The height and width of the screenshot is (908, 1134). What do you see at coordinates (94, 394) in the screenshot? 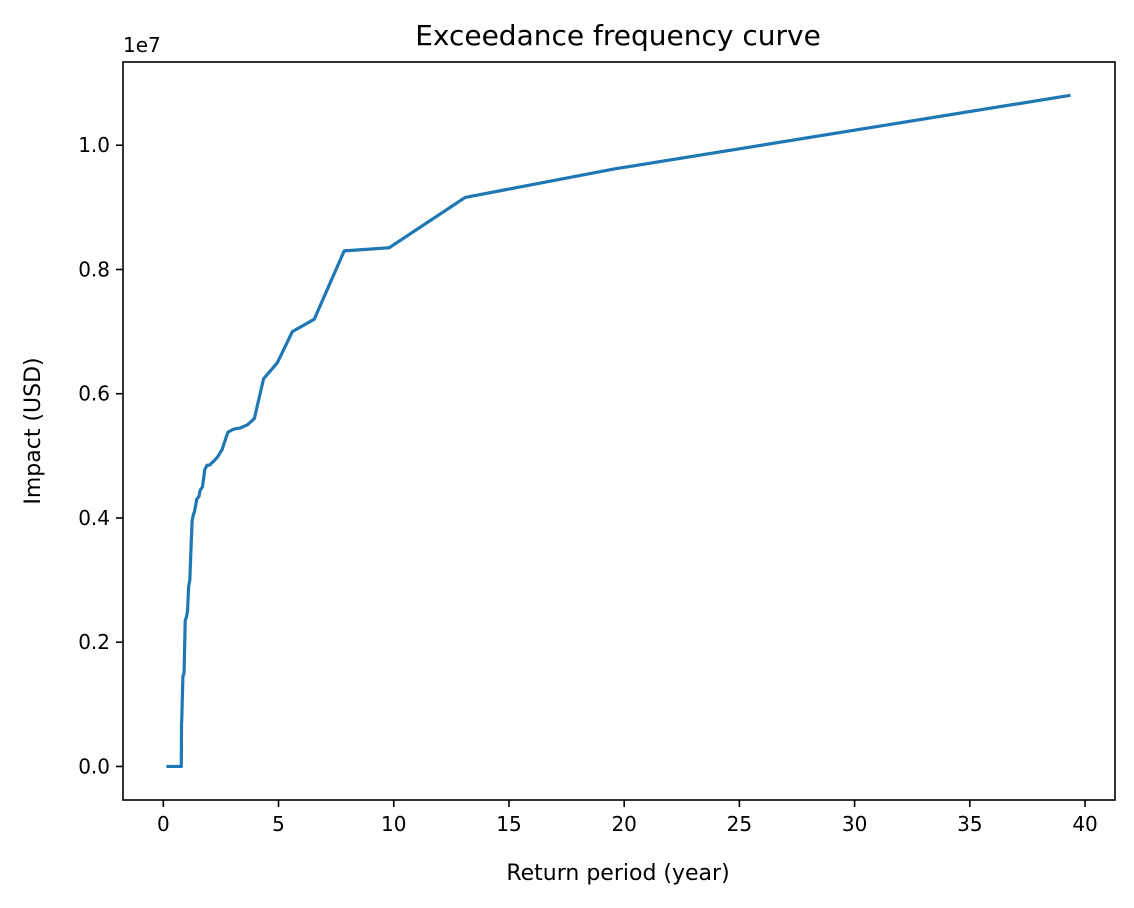
I see `y-tick-label: 0.6` at bounding box center [94, 394].